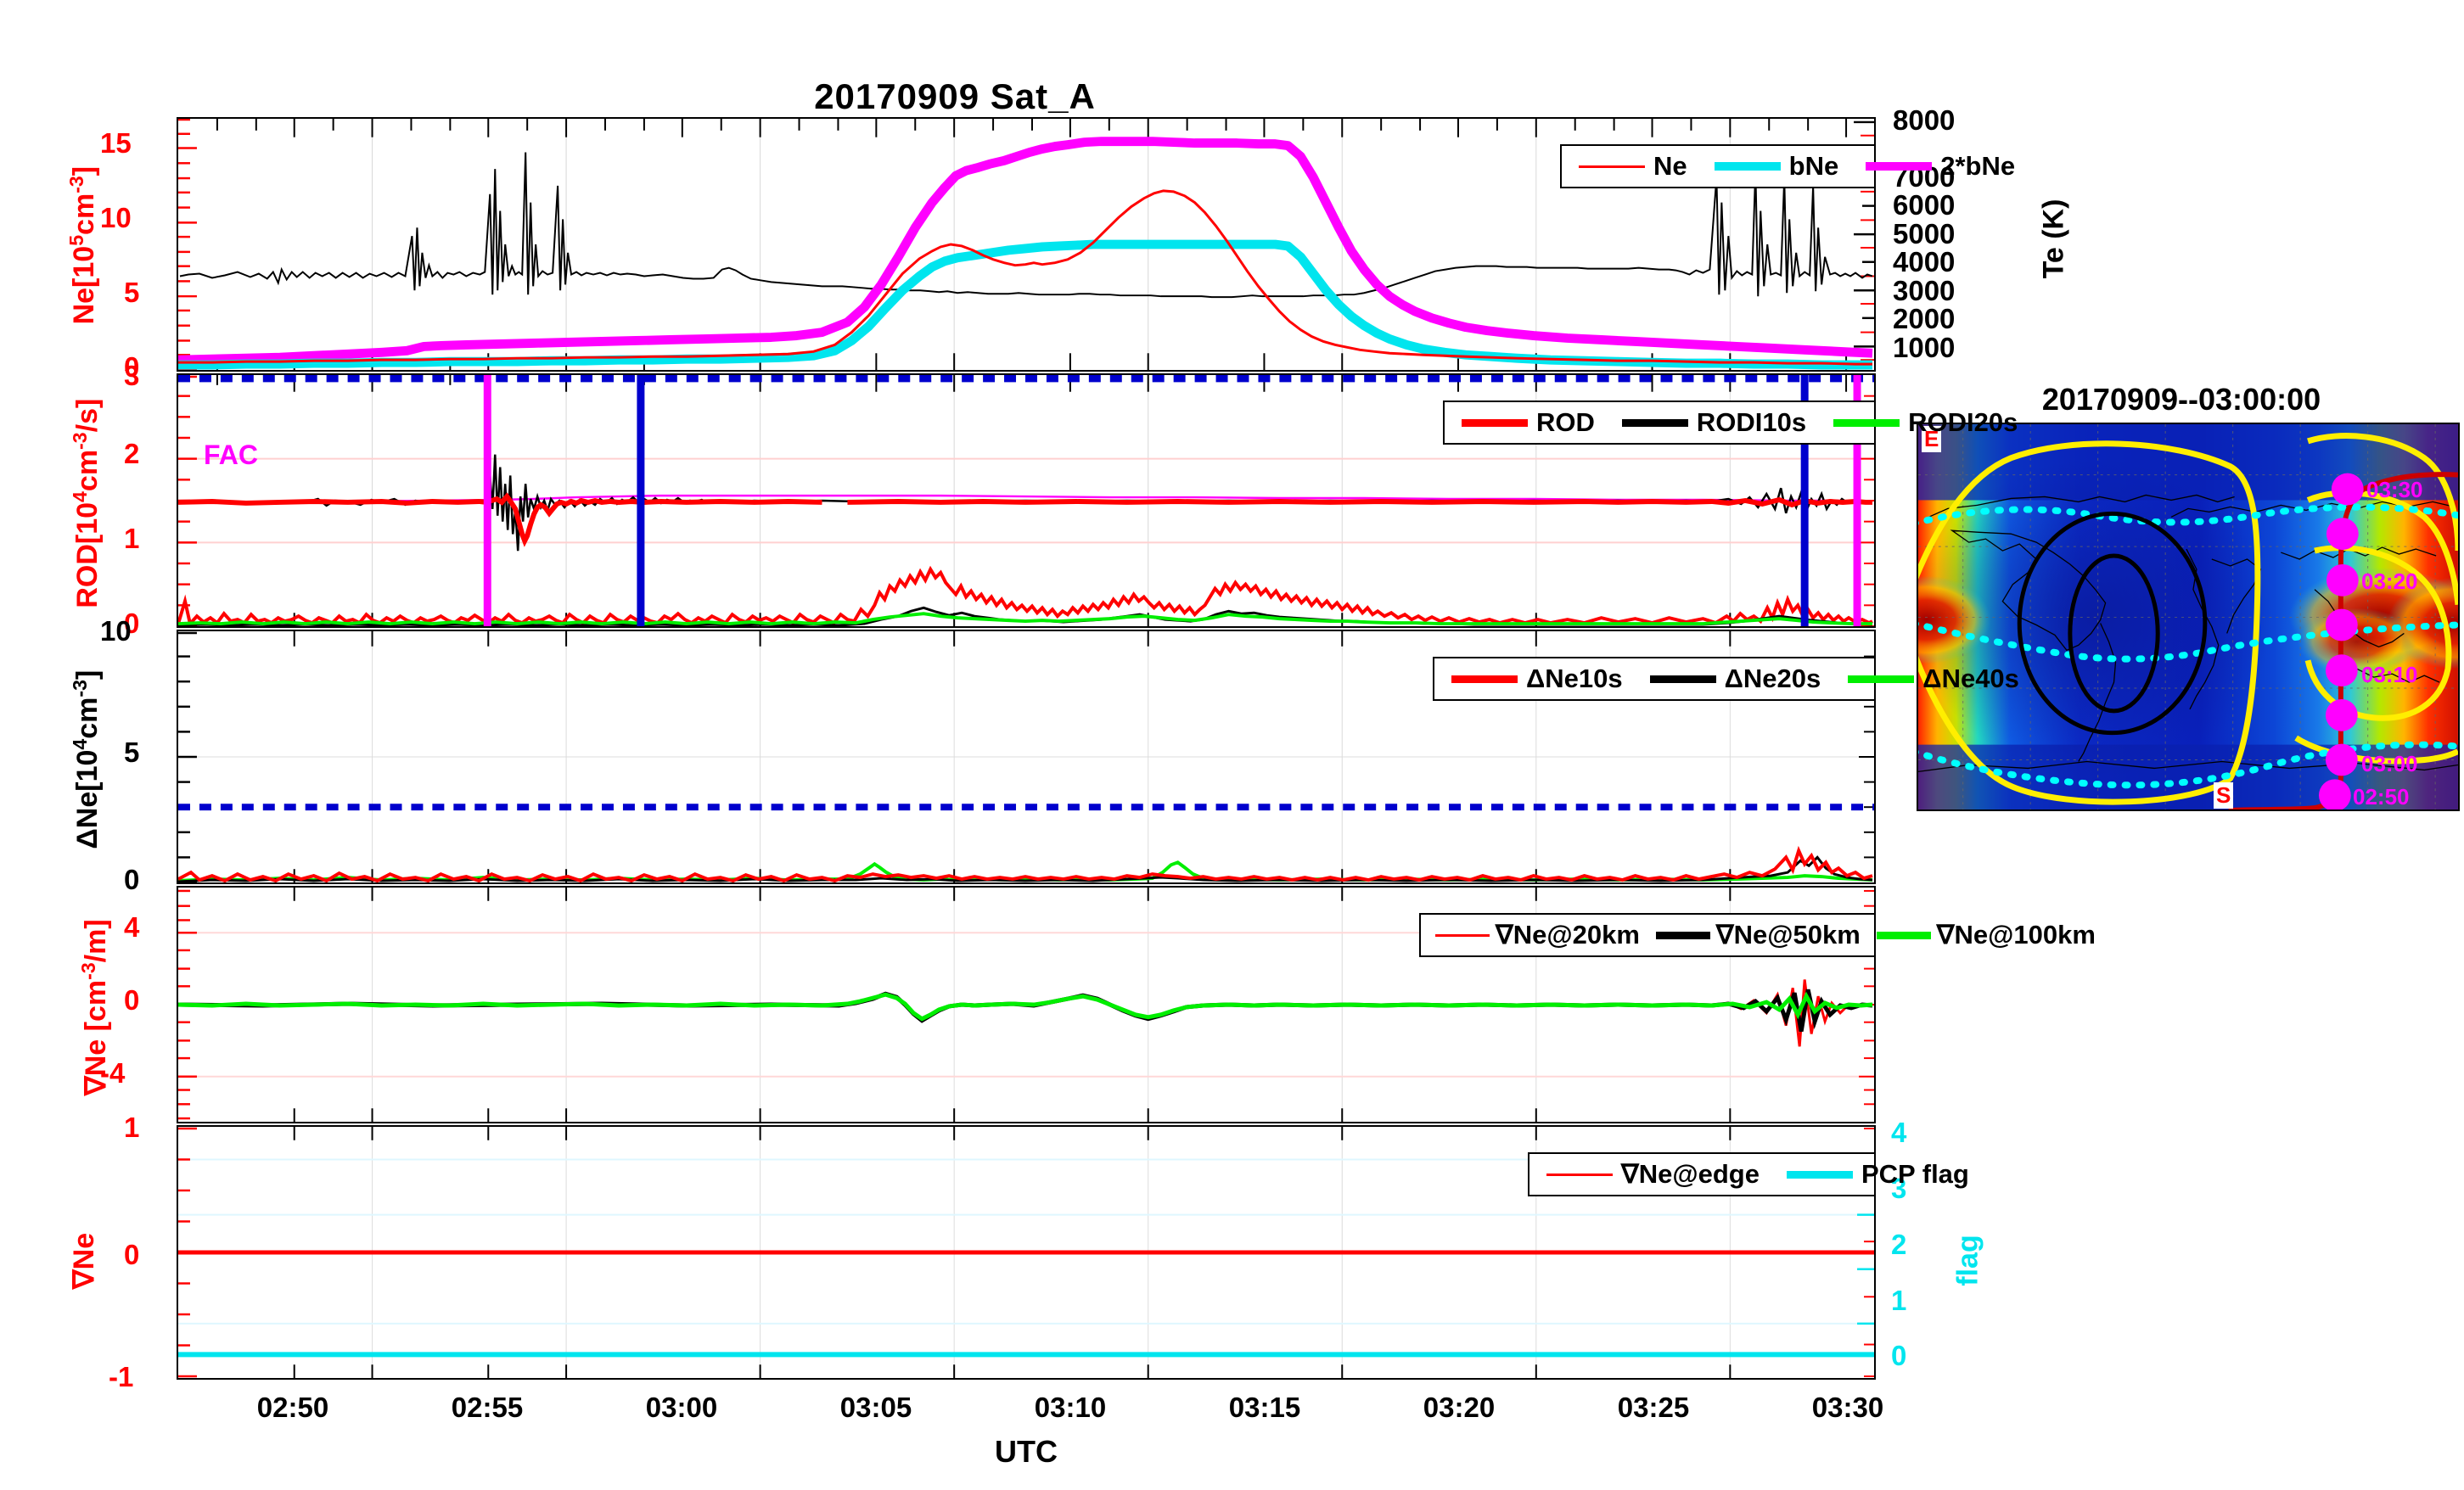  Describe the element at coordinates (132, 752) in the screenshot. I see `p3-ytick-5: 5` at that location.